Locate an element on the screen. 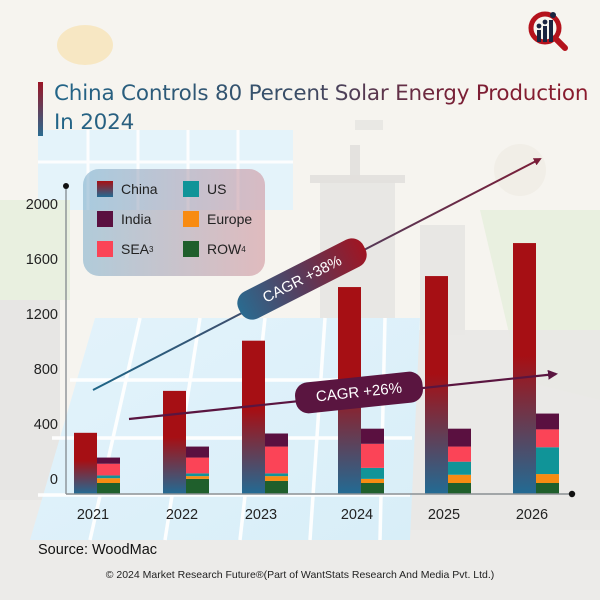 The width and height of the screenshot is (600, 600). bar-row-2022 is located at coordinates (197, 486).